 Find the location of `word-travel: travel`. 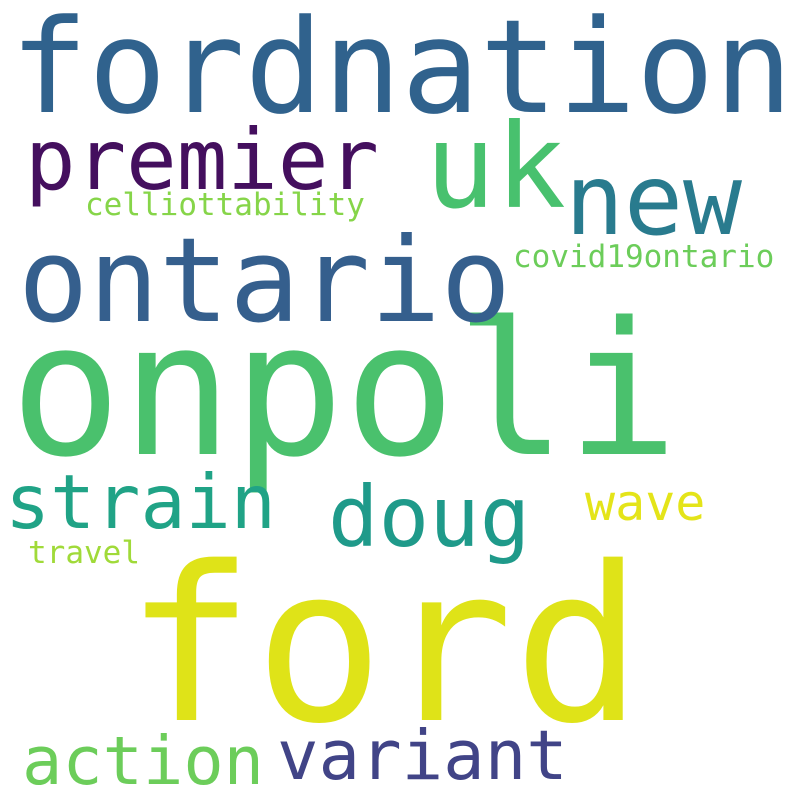

word-travel: travel is located at coordinates (84, 553).